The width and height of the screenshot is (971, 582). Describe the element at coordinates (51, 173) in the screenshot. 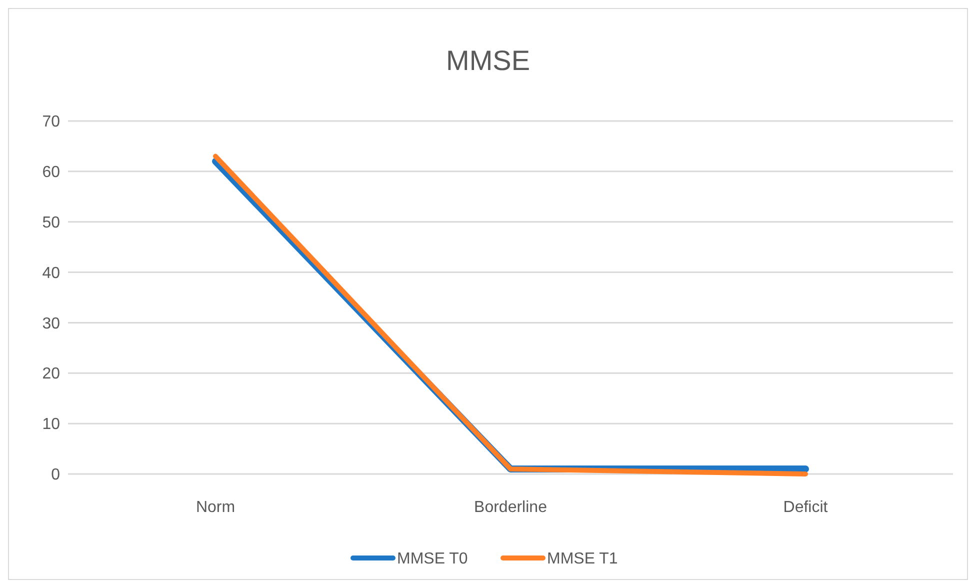

I see `y-tick-label: 60` at that location.